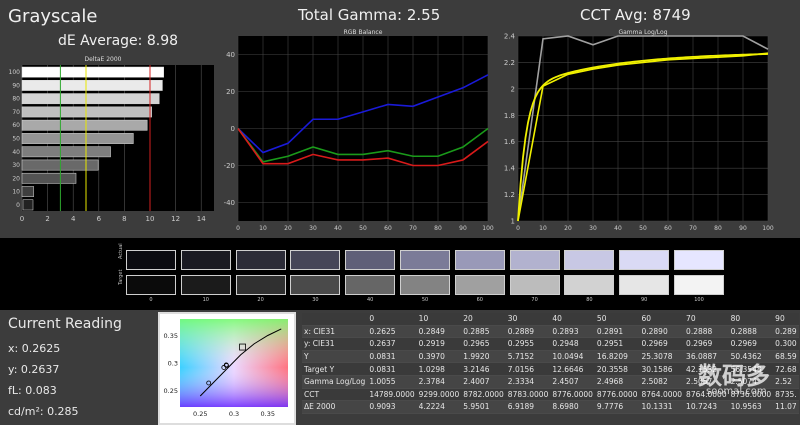 Image resolution: width=800 pixels, height=425 pixels. What do you see at coordinates (786, 369) in the screenshot?
I see `table-cell: 72.68` at bounding box center [786, 369].